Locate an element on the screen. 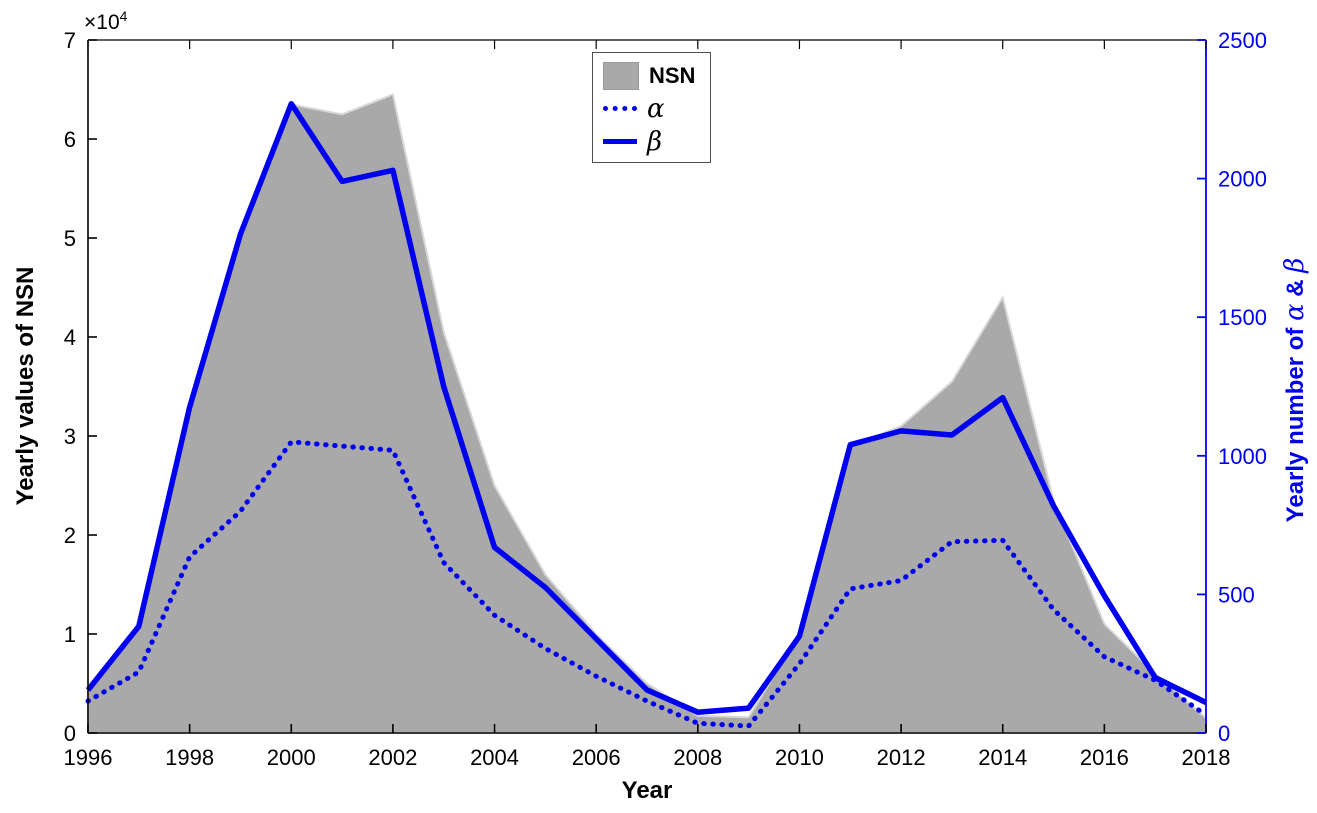 This screenshot has height=813, width=1317. legend-item-alpha: α is located at coordinates (652, 108).